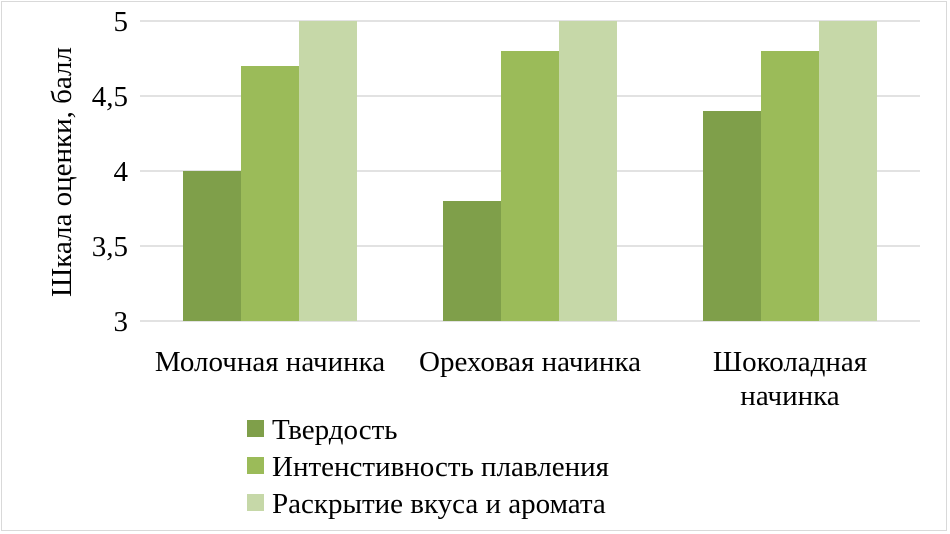 The image size is (950, 534). Describe the element at coordinates (121, 172) in the screenshot. I see `y-tick-label: 4` at that location.